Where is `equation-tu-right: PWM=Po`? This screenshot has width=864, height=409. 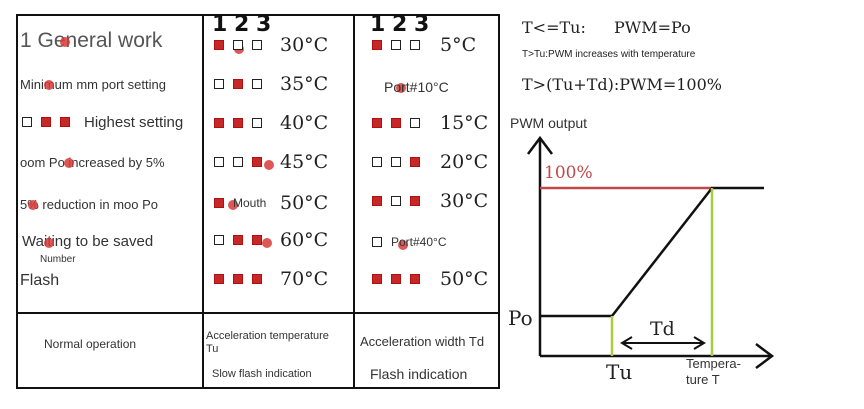 equation-tu-right: PWM=Po is located at coordinates (652, 27).